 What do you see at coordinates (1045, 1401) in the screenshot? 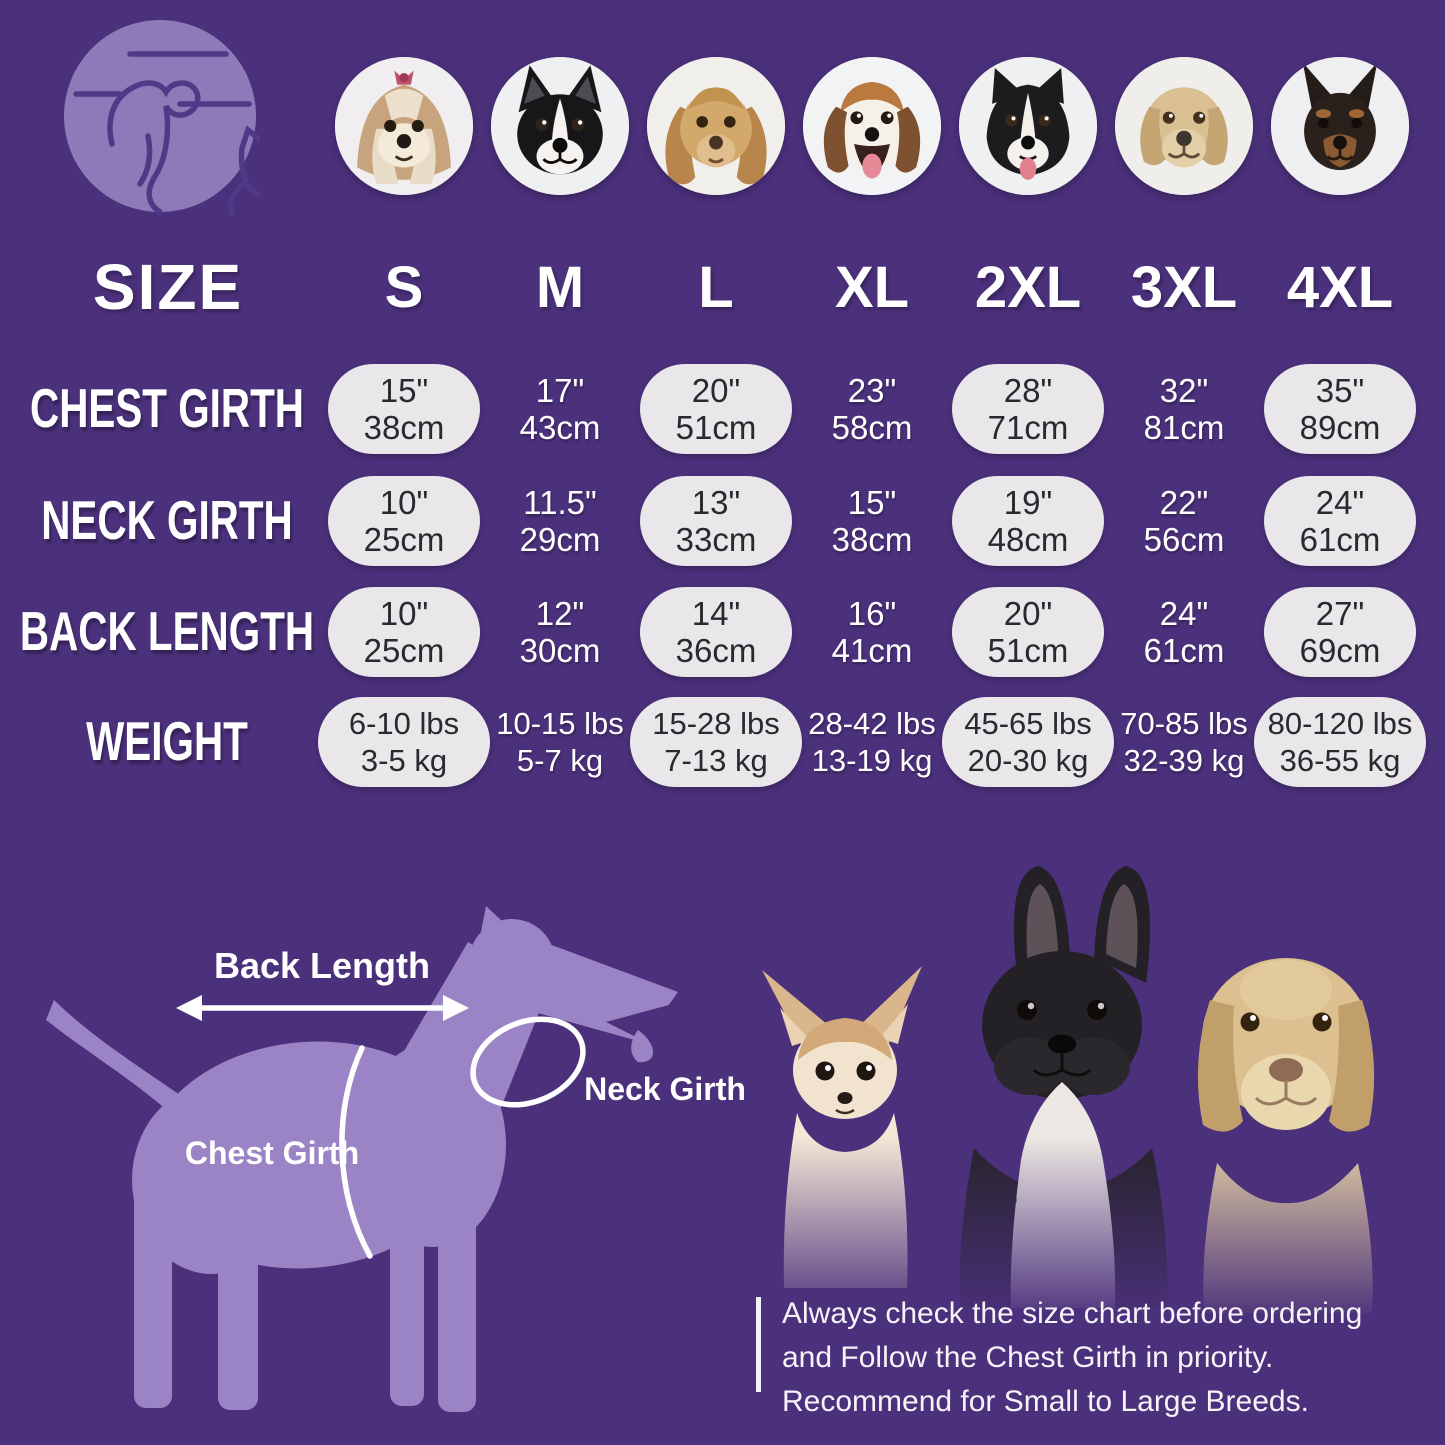
I see `note-line-3: Recommend for Small to Large Breeds.` at bounding box center [1045, 1401].